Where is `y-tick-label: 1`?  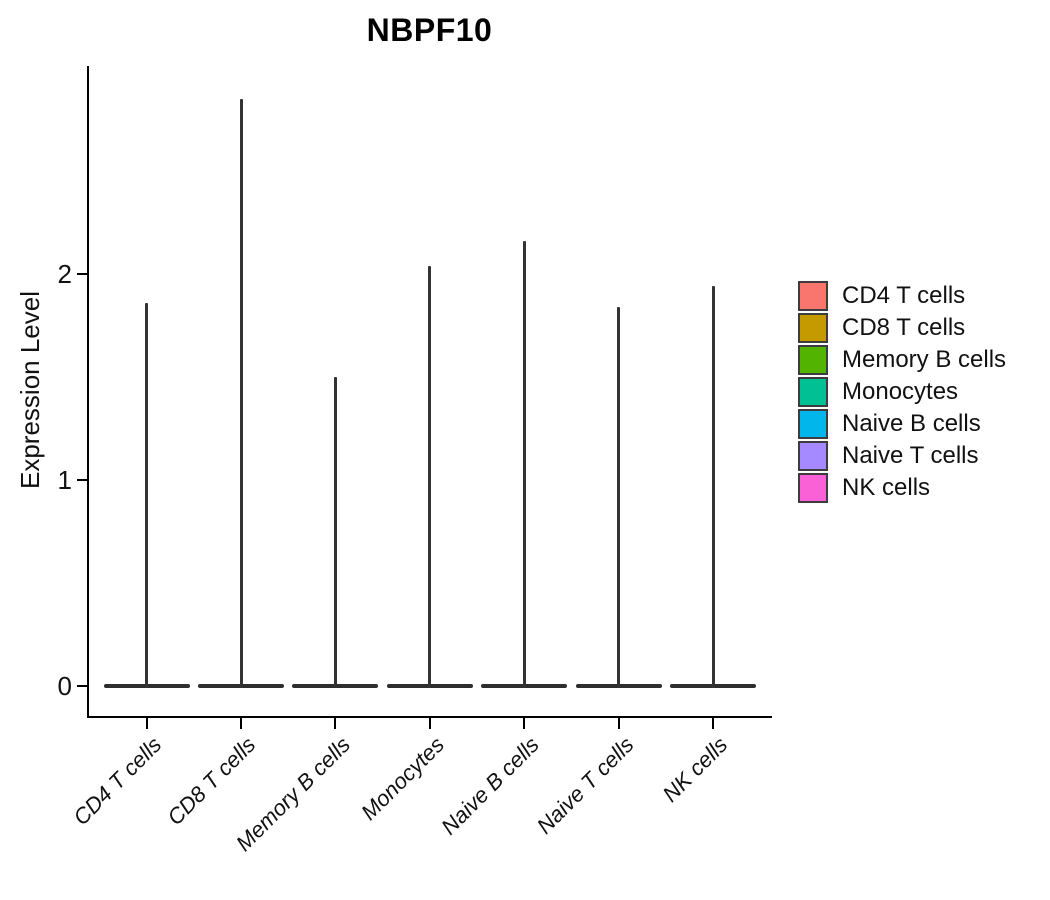
y-tick-label: 1 is located at coordinates (64, 480).